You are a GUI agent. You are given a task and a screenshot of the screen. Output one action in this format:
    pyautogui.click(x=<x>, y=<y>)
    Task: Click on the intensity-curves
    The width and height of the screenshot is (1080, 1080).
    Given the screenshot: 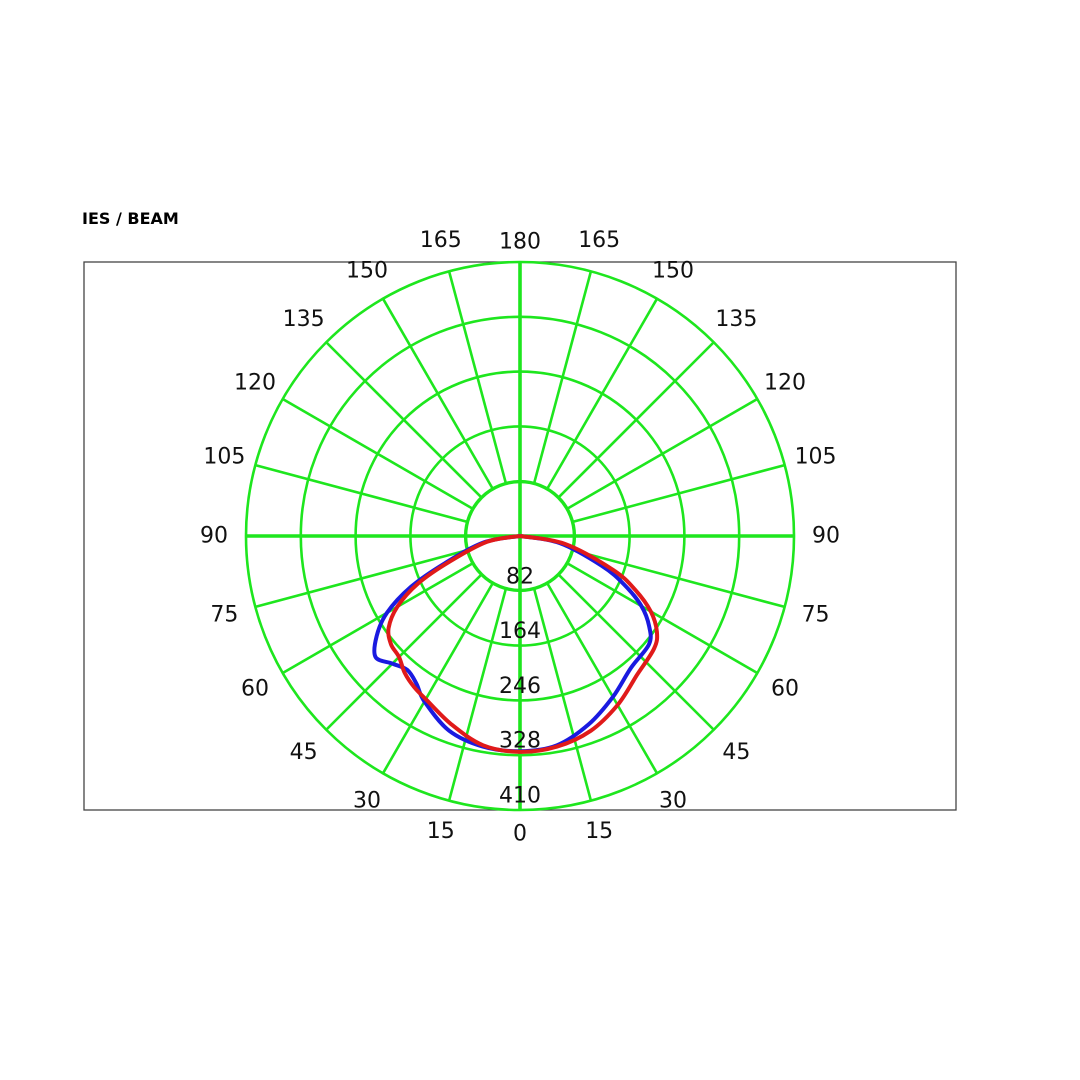 What is the action you would take?
    pyautogui.click(x=516, y=644)
    